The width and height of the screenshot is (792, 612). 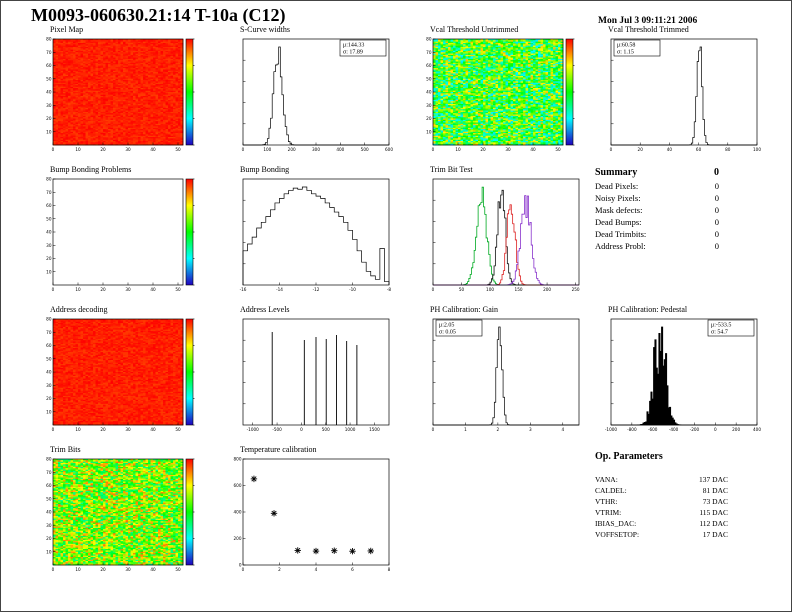 I want to click on summary-row: Mask defects: 0, so click(x=657, y=210).